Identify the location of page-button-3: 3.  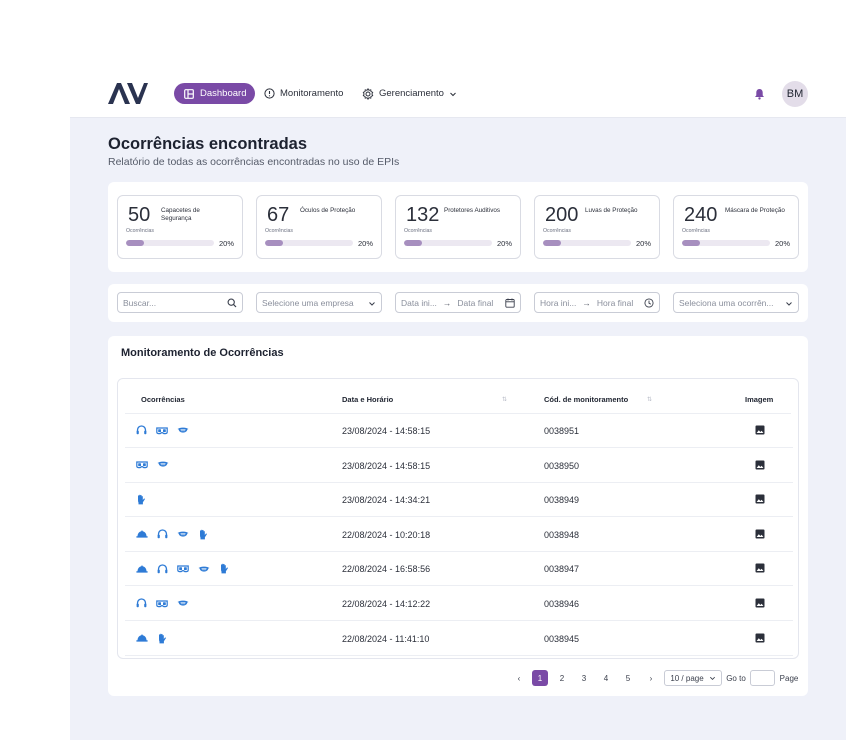
(584, 678).